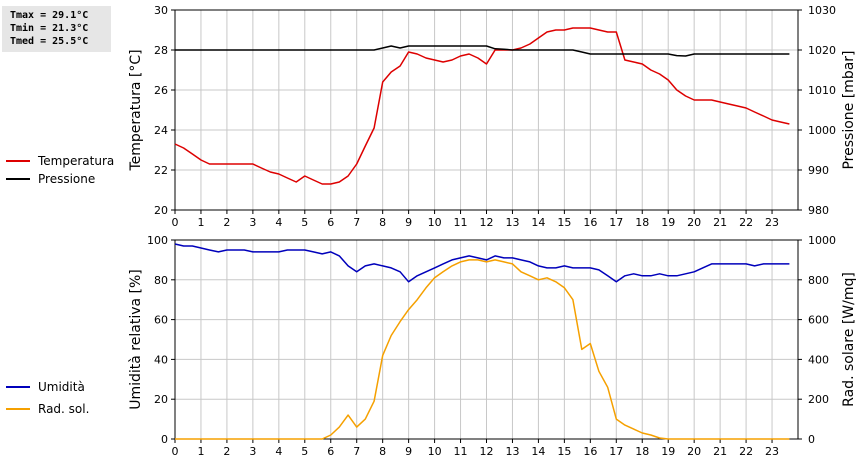  Describe the element at coordinates (849, 109) in the screenshot. I see `y2-axis-title: Pressione [mbar]` at that location.